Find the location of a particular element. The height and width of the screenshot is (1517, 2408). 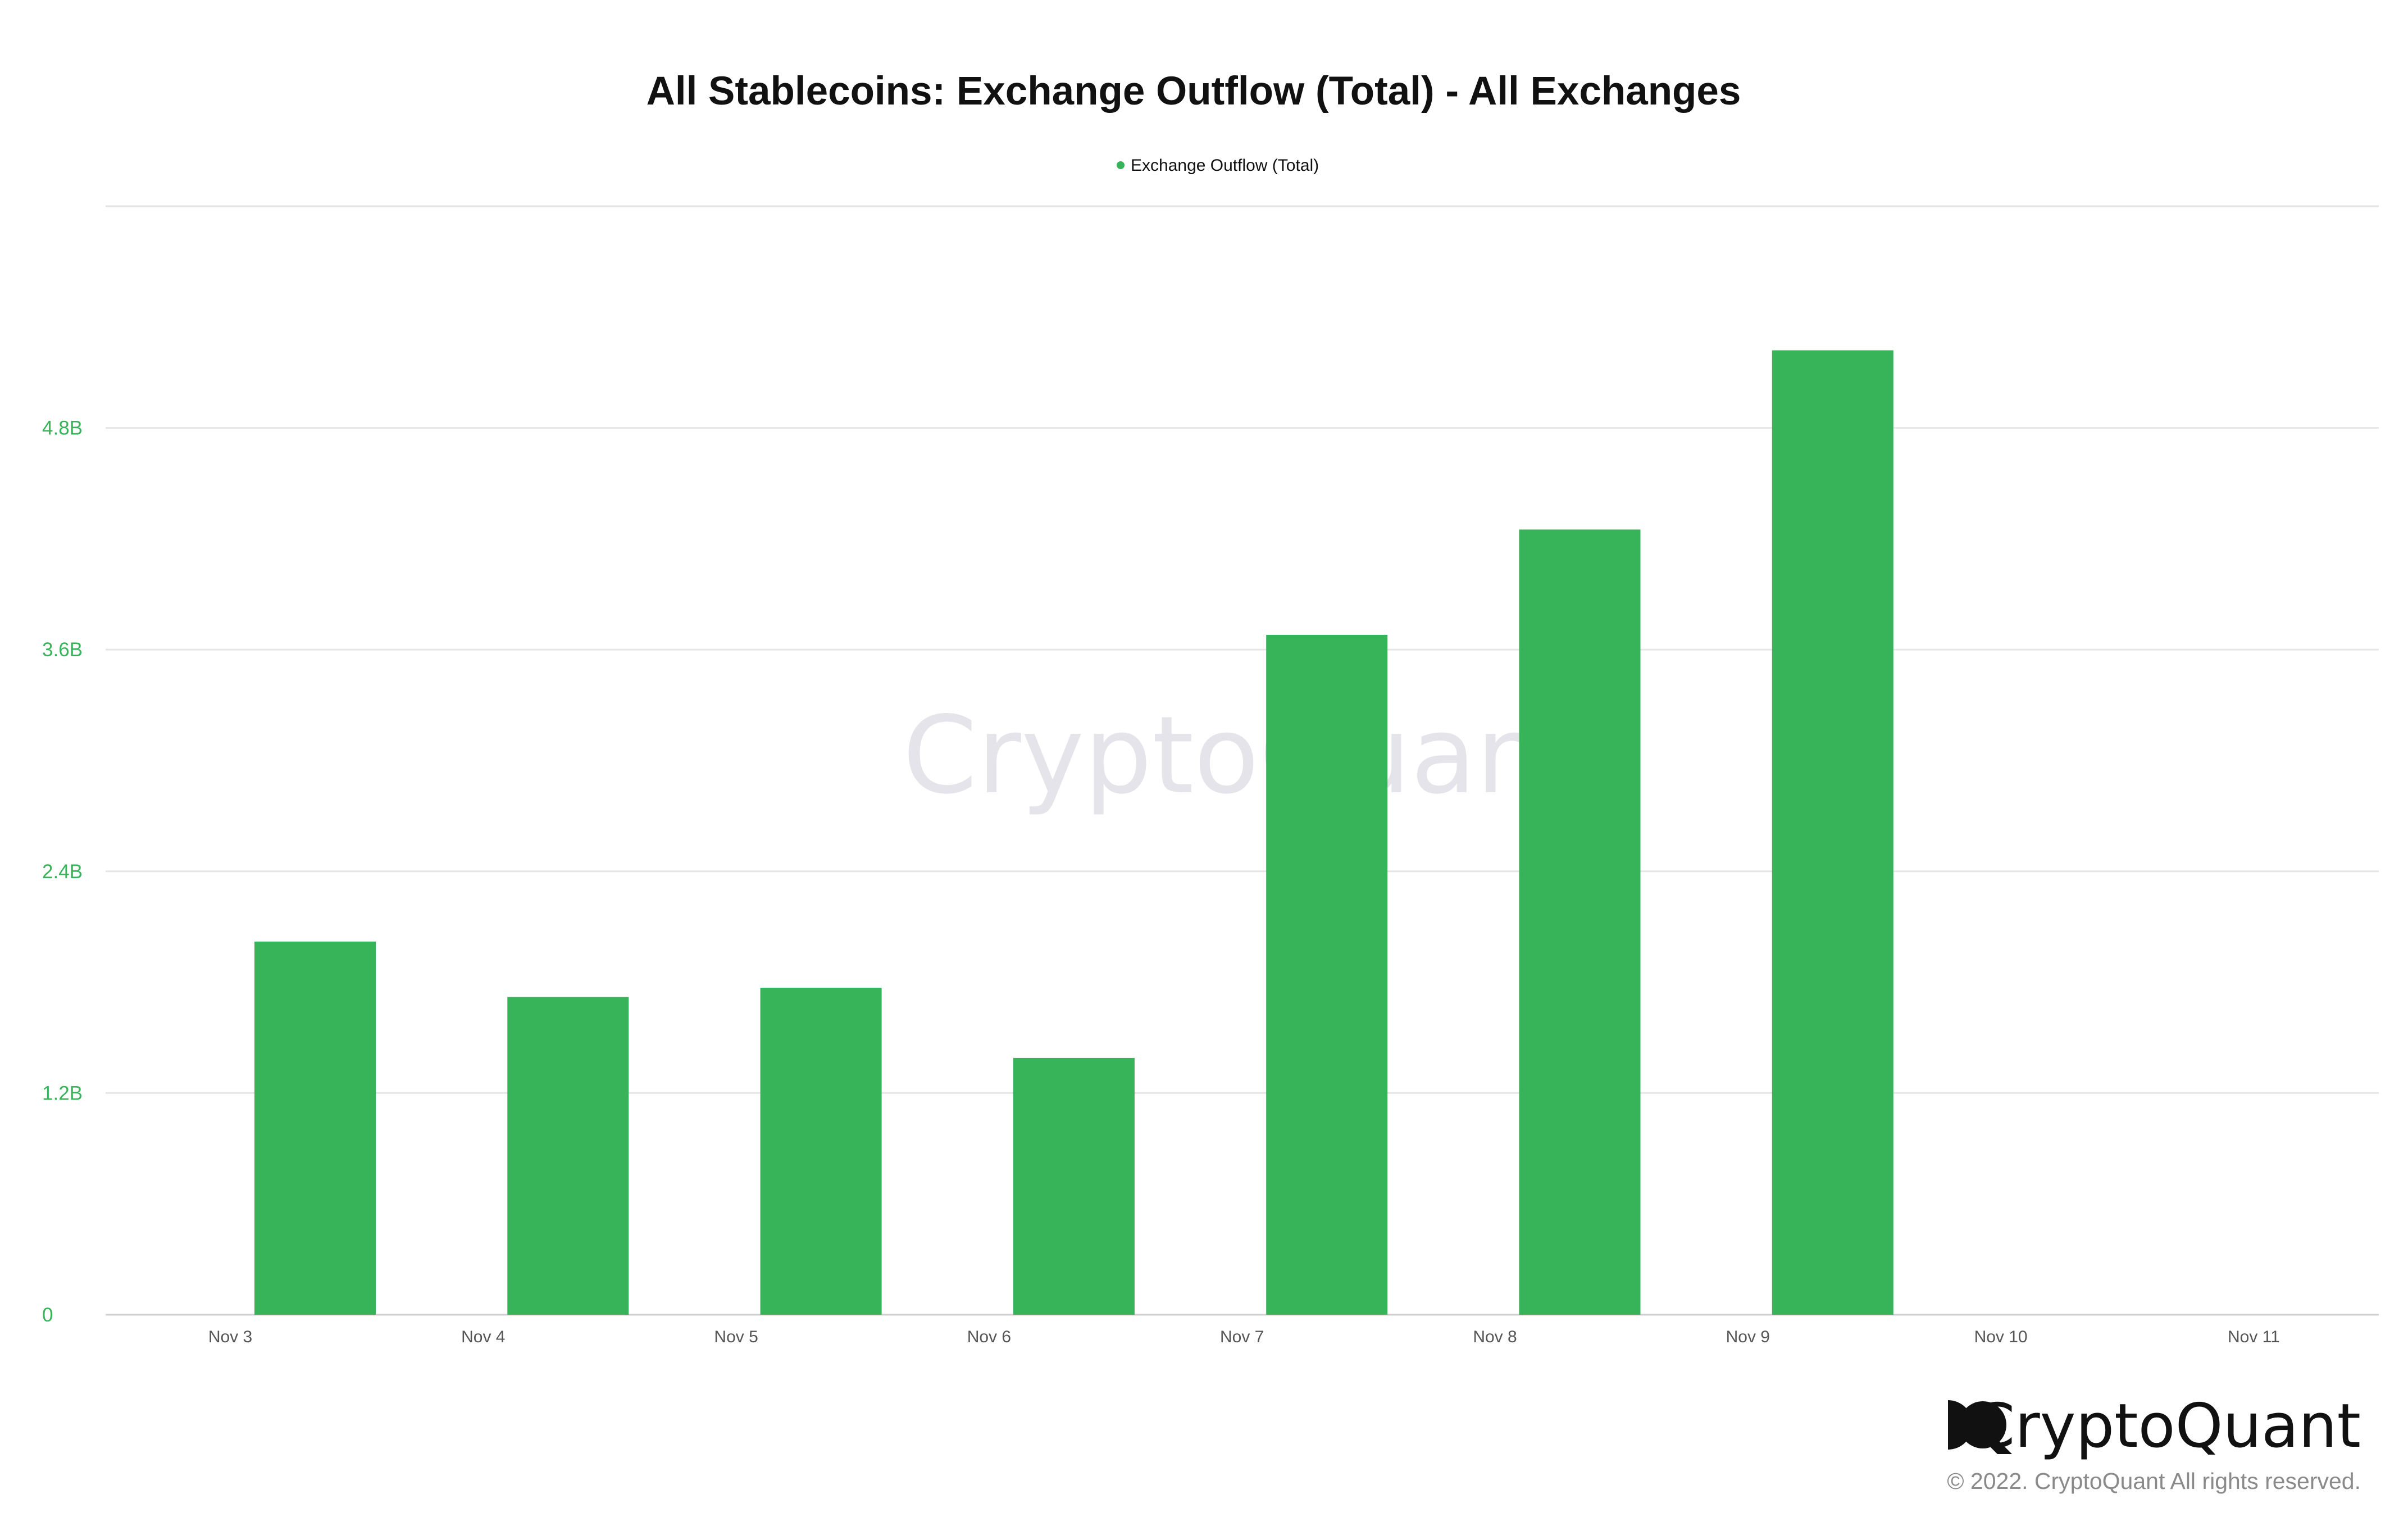

x-tick-label: Nov 3 is located at coordinates (230, 1337).